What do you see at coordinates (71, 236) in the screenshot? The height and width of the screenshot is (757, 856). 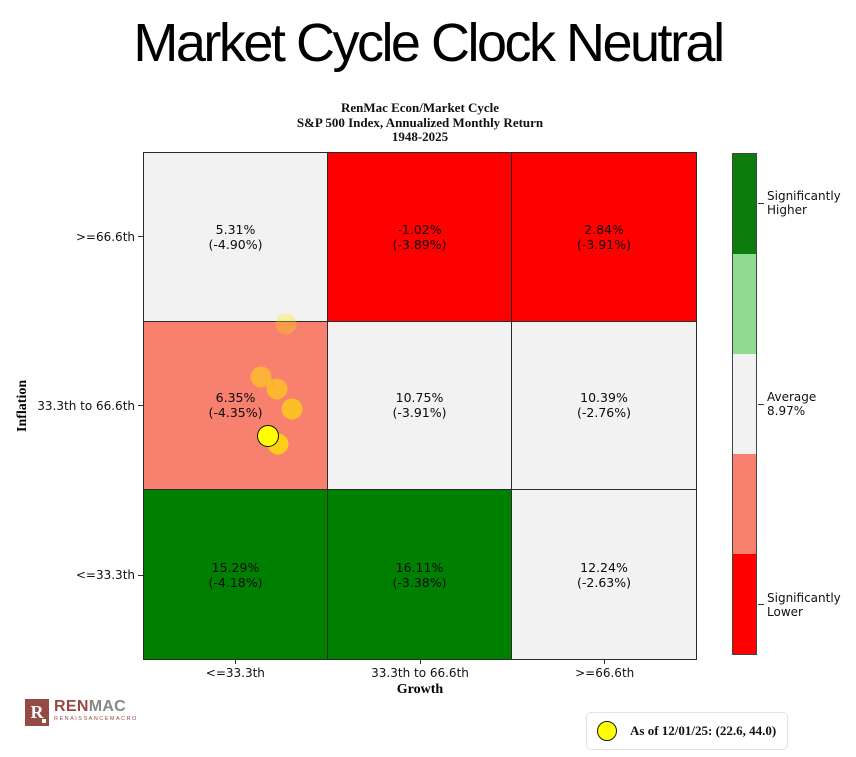 I see `y-tick: >=66.6th` at bounding box center [71, 236].